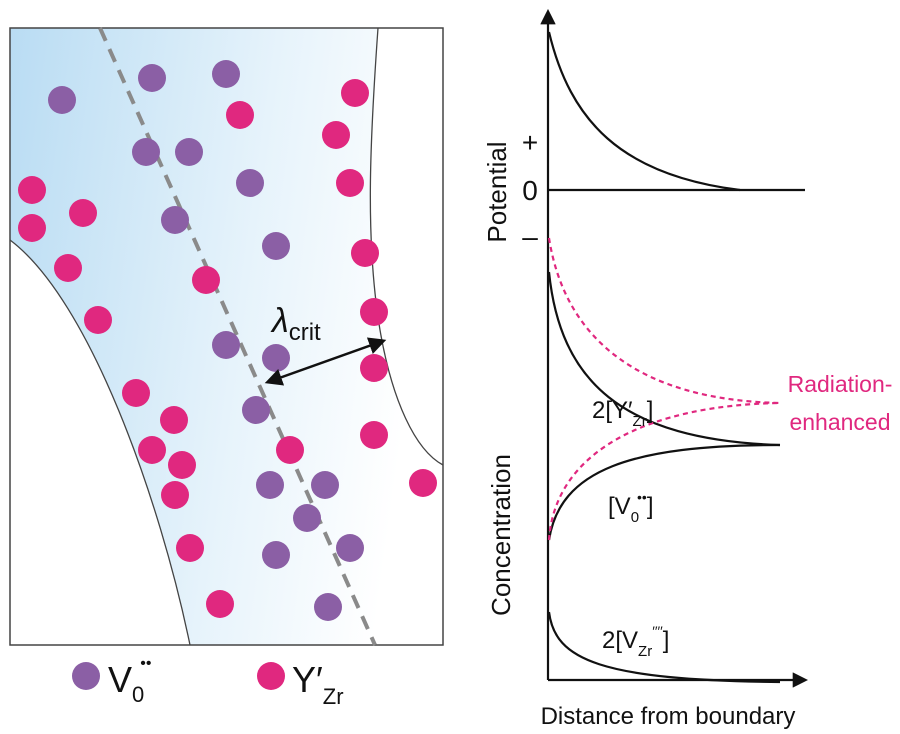 The height and width of the screenshot is (734, 900). I want to click on potential-tick: 0, so click(530, 190).